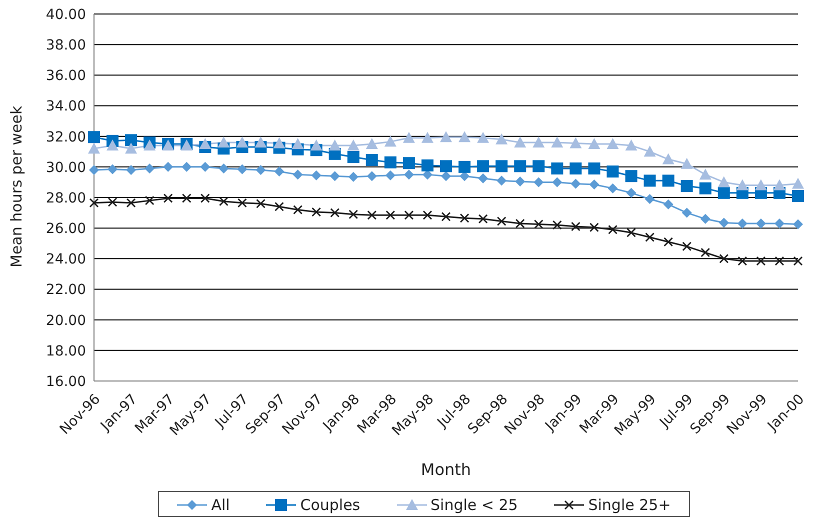 The width and height of the screenshot is (832, 529). Describe the element at coordinates (66, 76) in the screenshot. I see `y-tick-label: 36.00` at that location.